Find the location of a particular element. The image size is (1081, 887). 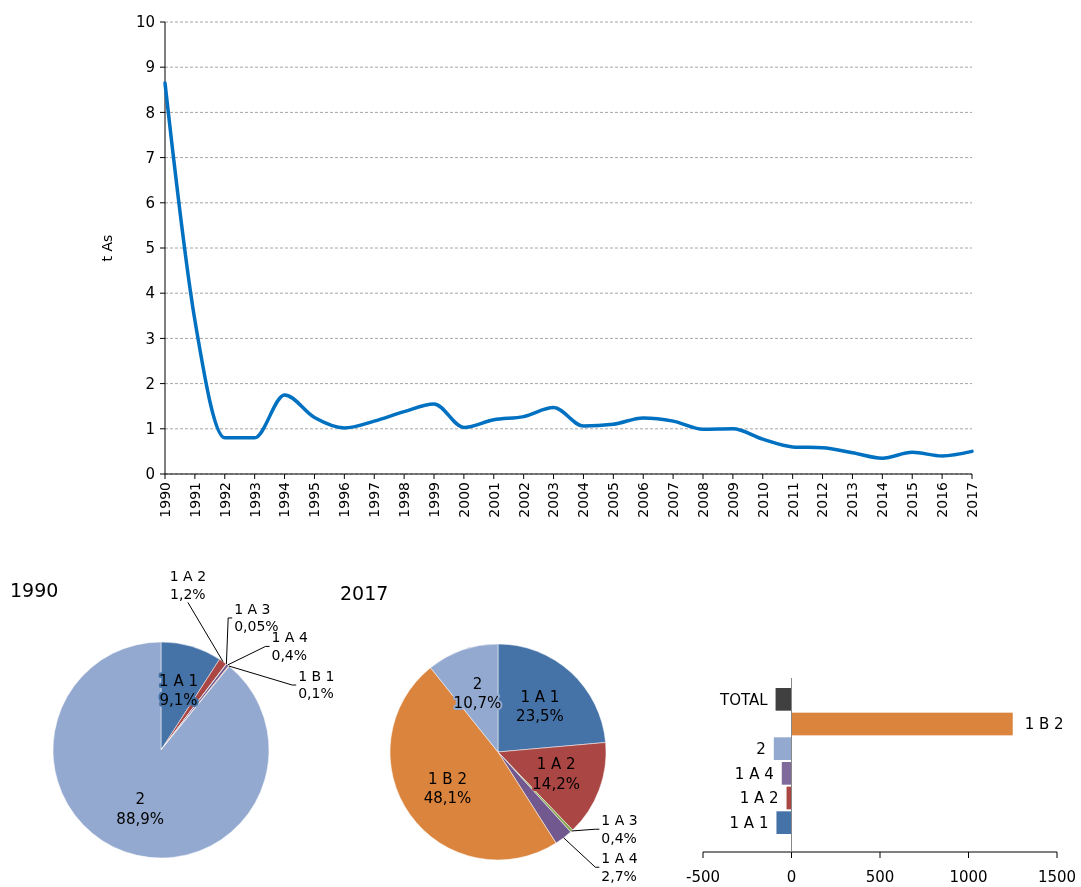

y-tick-label: TOTAL is located at coordinates (743, 699).